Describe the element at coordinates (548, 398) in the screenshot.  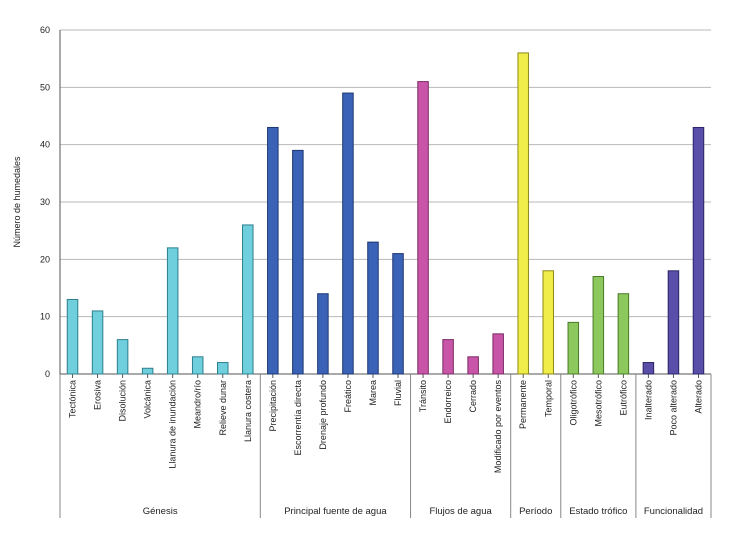
I see `category-label: Temporal` at that location.